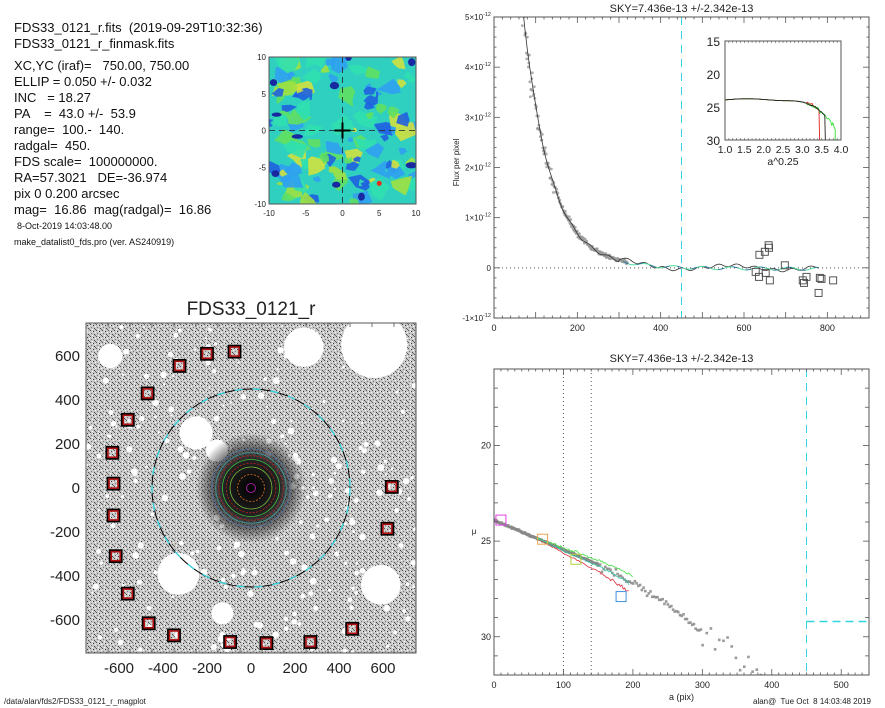 Image resolution: width=885 pixels, height=708 pixels. Describe the element at coordinates (478, 67) in the screenshot. I see `flux-y-tick-label: 4×10⁻¹²` at that location.